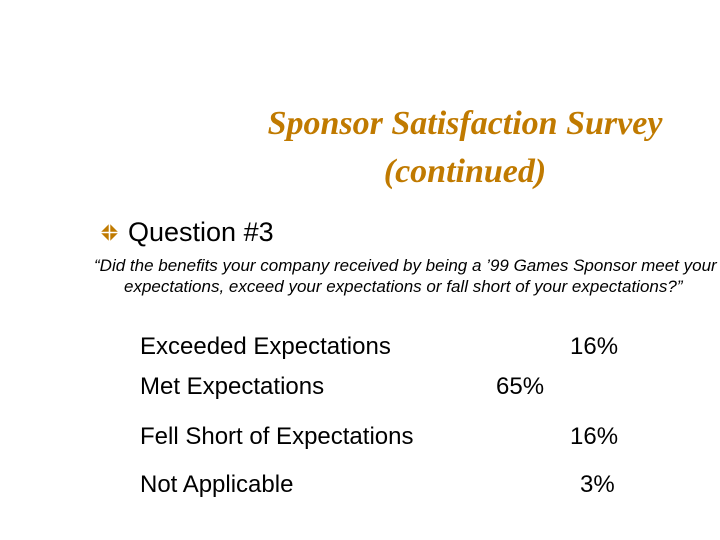  What do you see at coordinates (465, 171) in the screenshot?
I see `slide-title-line-2: (continued)` at bounding box center [465, 171].